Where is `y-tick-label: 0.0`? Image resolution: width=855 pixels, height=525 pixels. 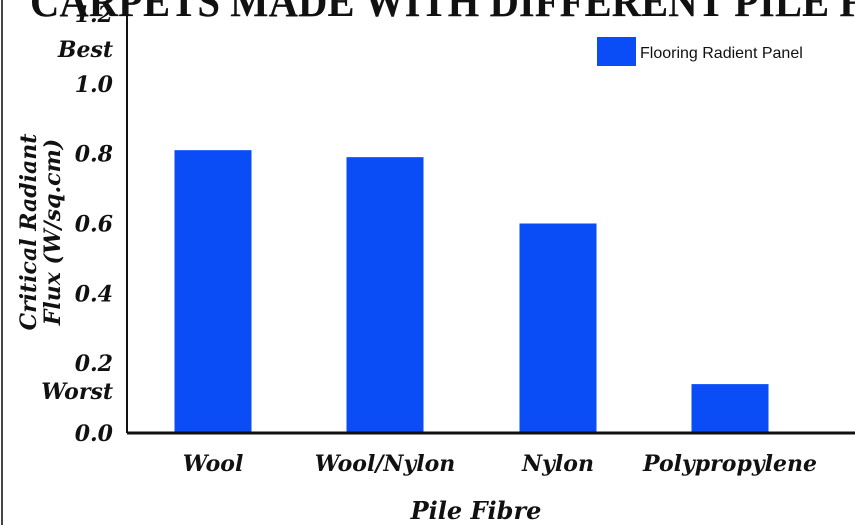 y-tick-label: 0.0 is located at coordinates (94, 434).